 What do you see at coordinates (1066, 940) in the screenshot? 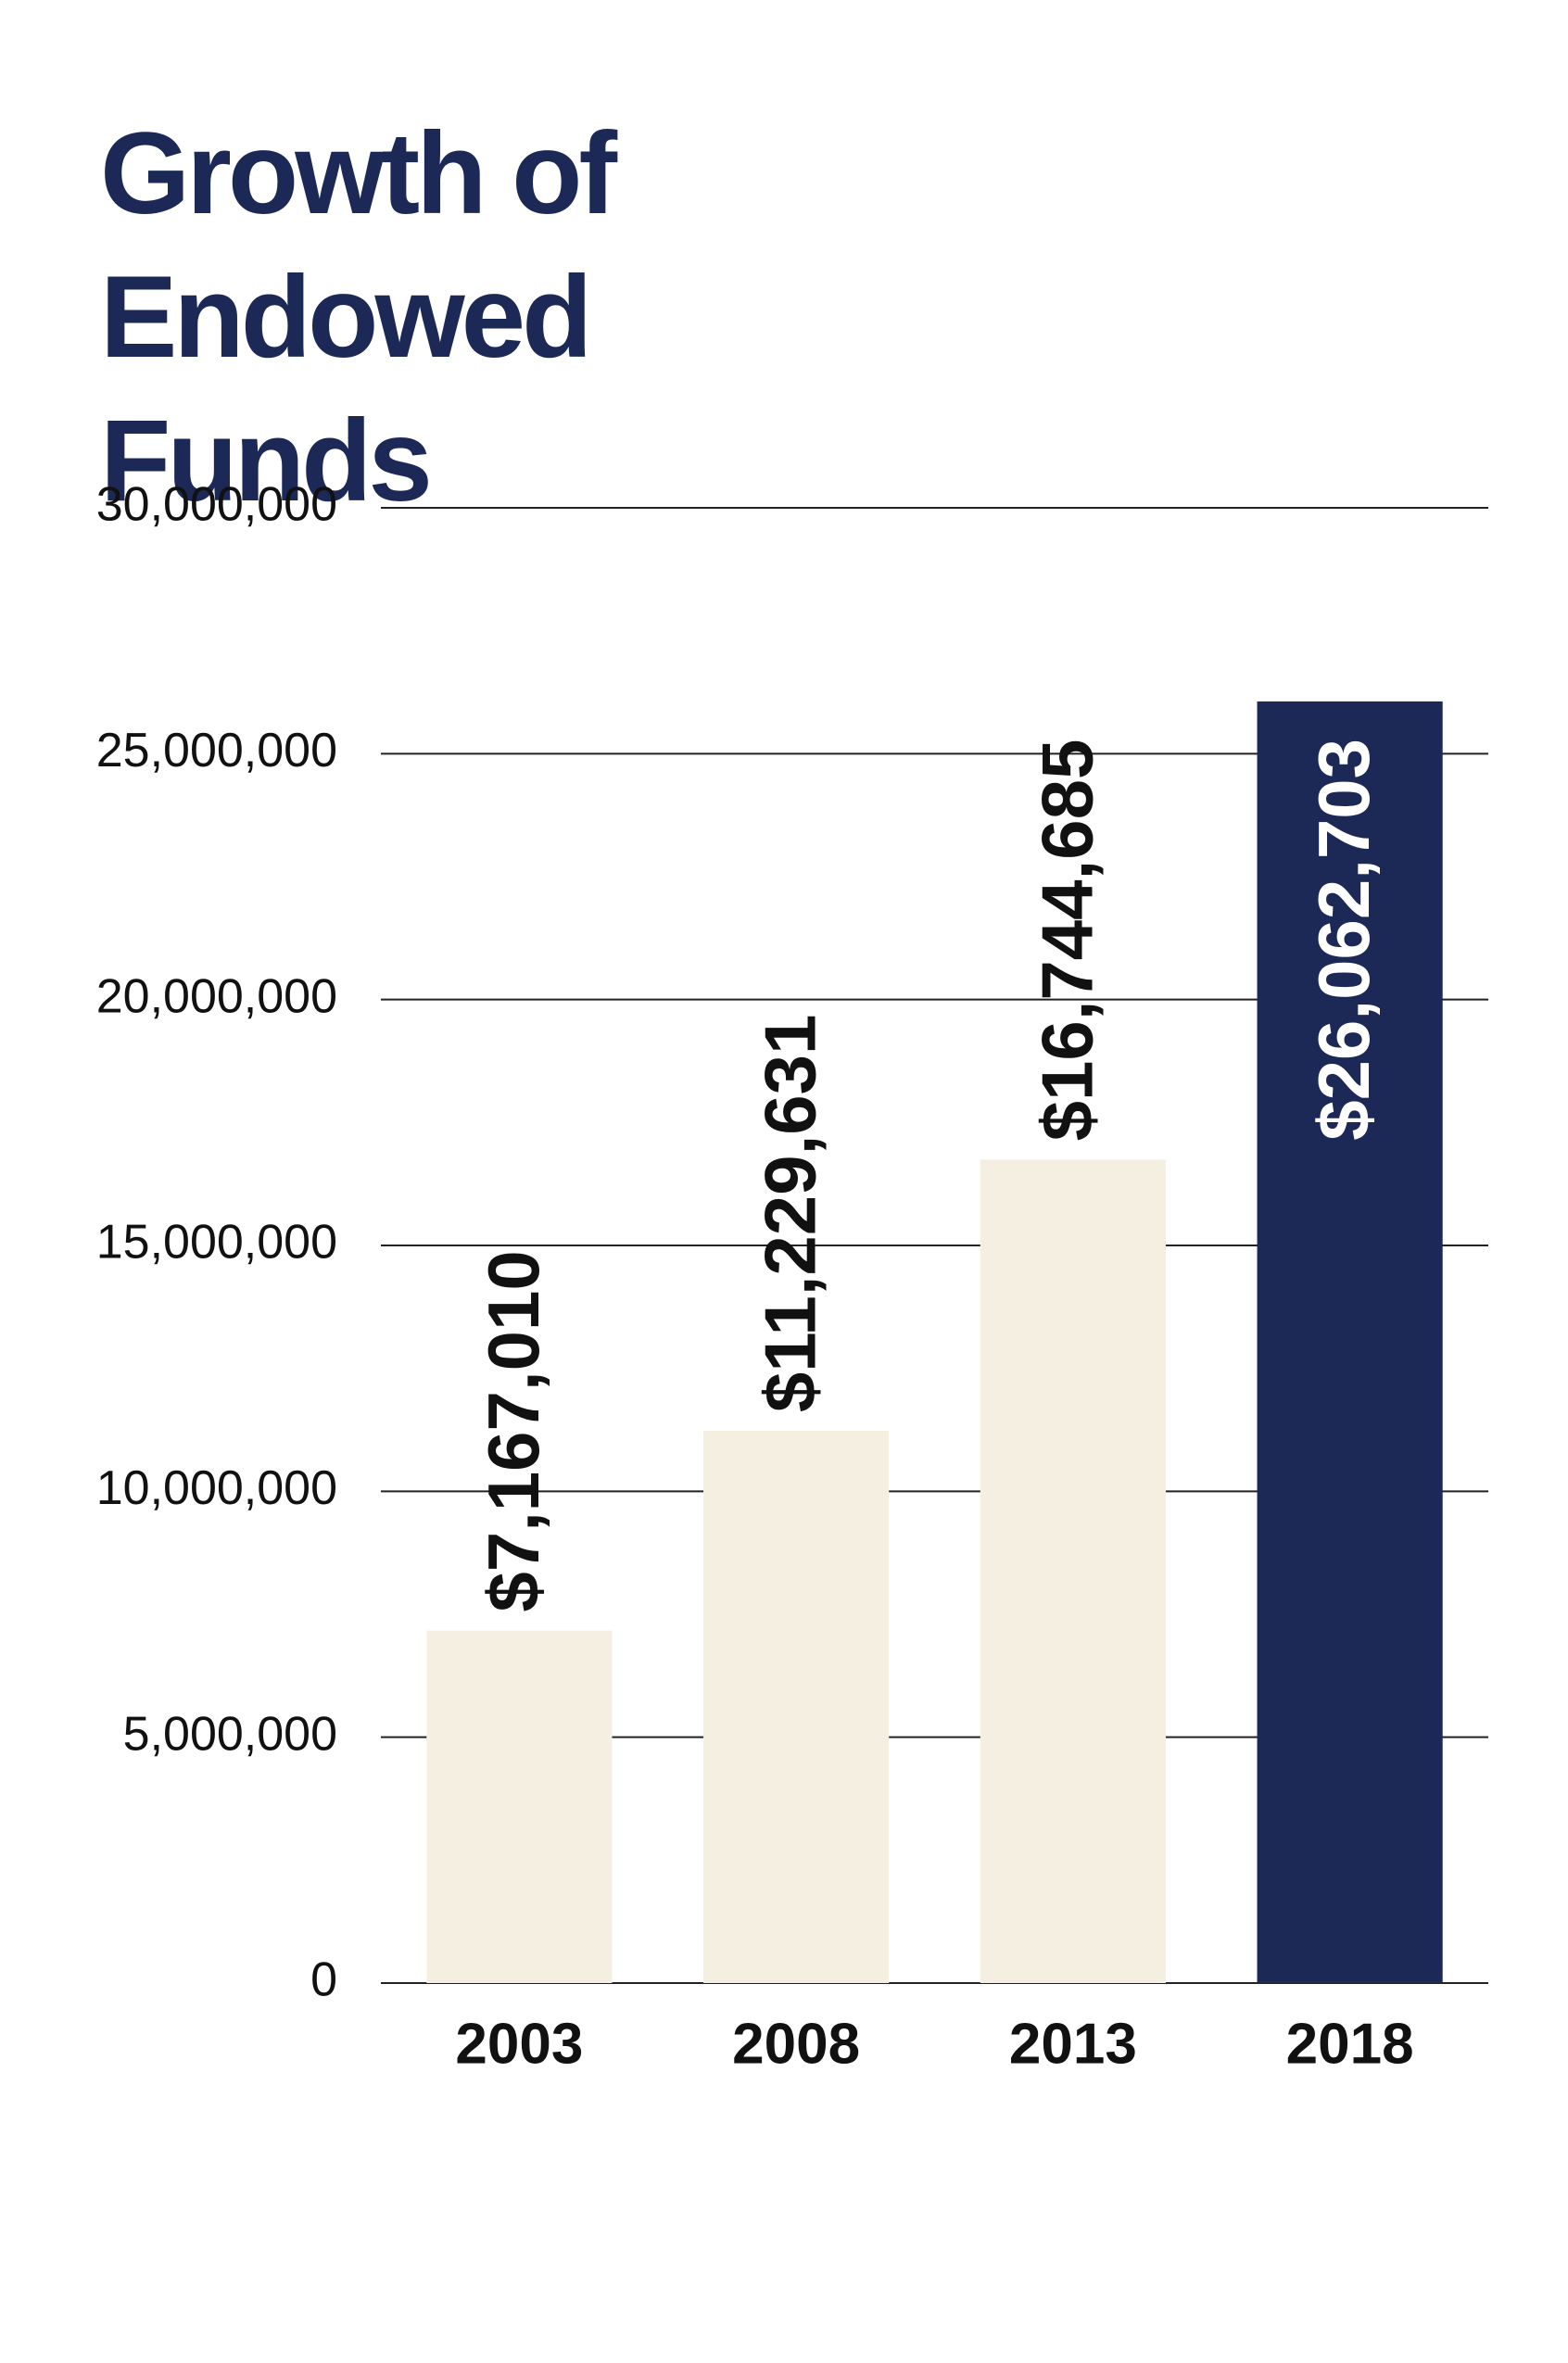
I see `value-label: $16,744,685` at bounding box center [1066, 940].